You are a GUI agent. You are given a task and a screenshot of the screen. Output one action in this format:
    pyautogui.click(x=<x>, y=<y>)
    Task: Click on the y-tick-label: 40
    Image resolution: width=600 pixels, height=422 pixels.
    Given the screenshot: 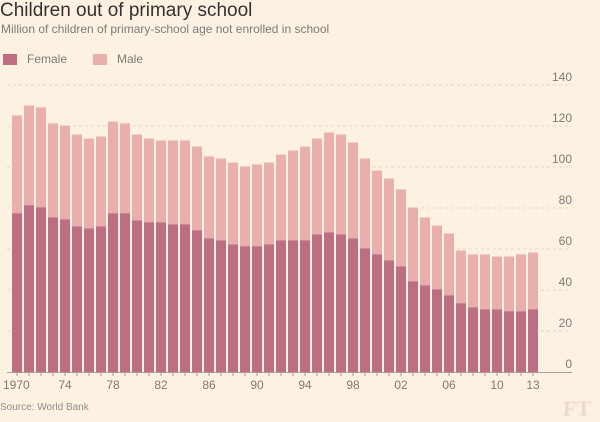 What is the action you would take?
    pyautogui.click(x=566, y=282)
    